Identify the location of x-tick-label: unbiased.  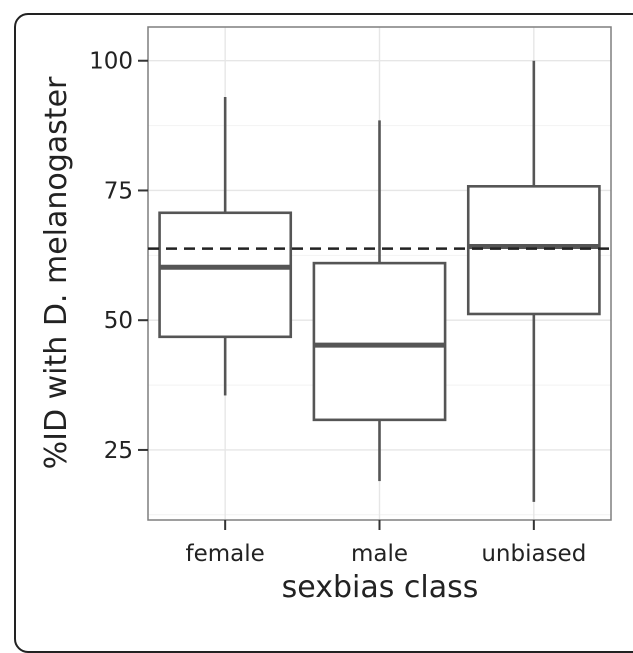
(533, 554).